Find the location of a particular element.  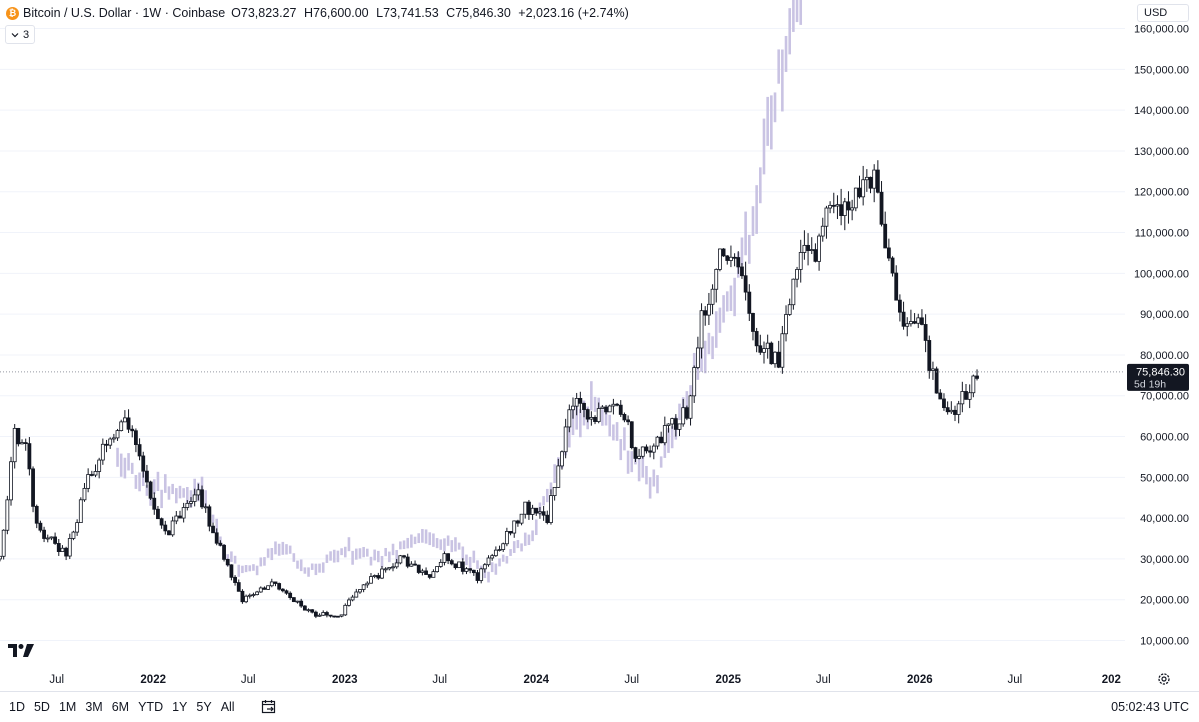

range-1m-button: 1M is located at coordinates (67, 707).